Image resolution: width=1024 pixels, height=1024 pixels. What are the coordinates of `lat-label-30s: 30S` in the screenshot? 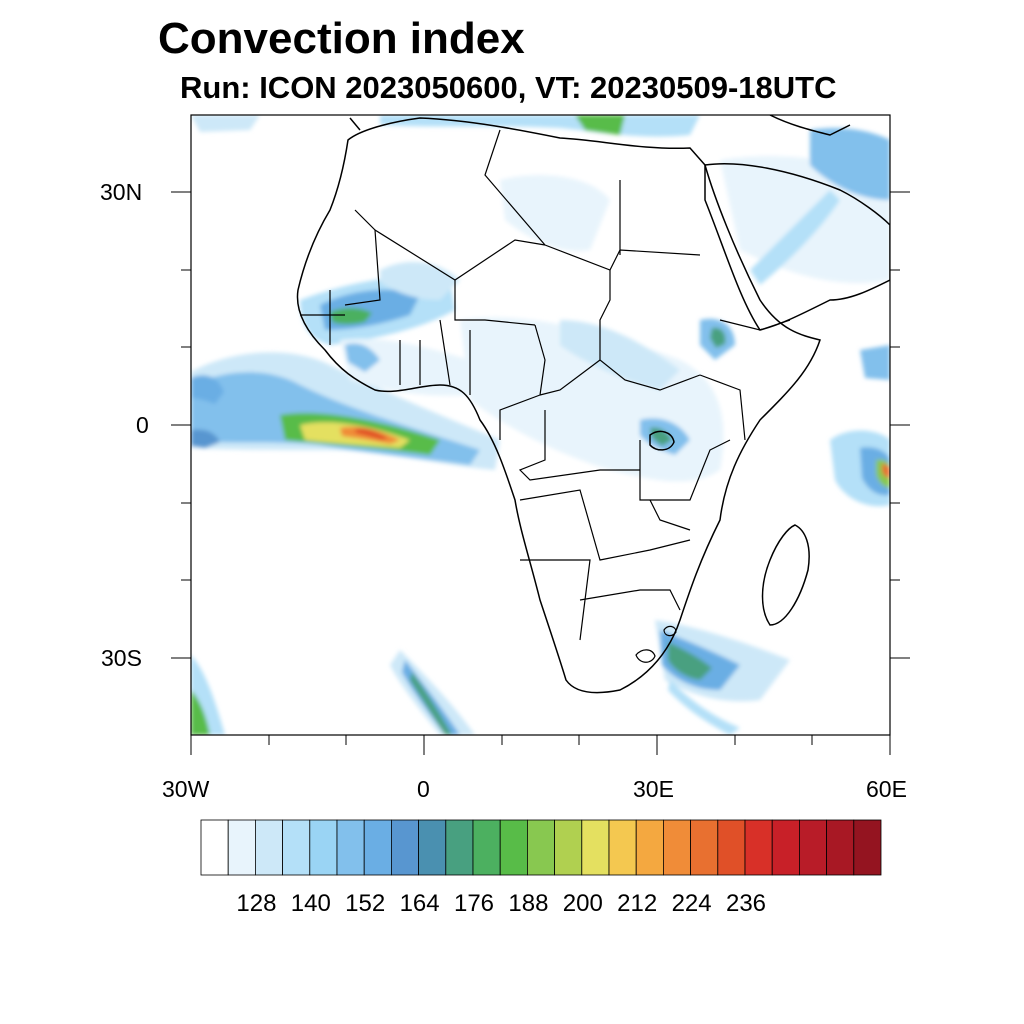 It's located at (121, 658).